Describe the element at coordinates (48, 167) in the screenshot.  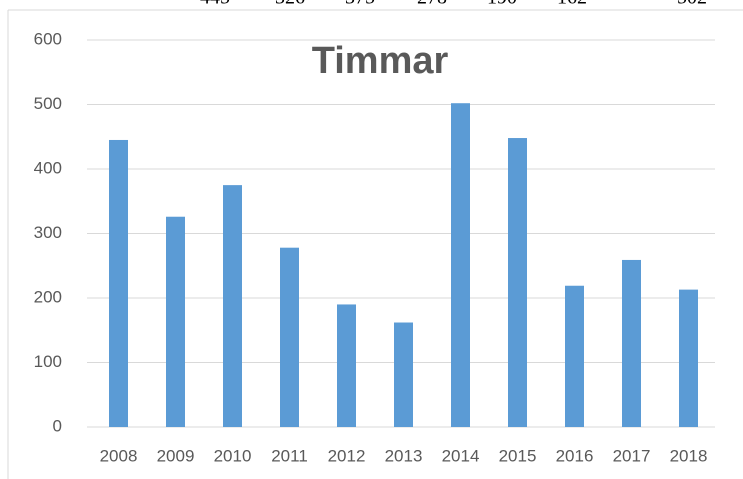
I see `y-tick-label: 400` at that location.